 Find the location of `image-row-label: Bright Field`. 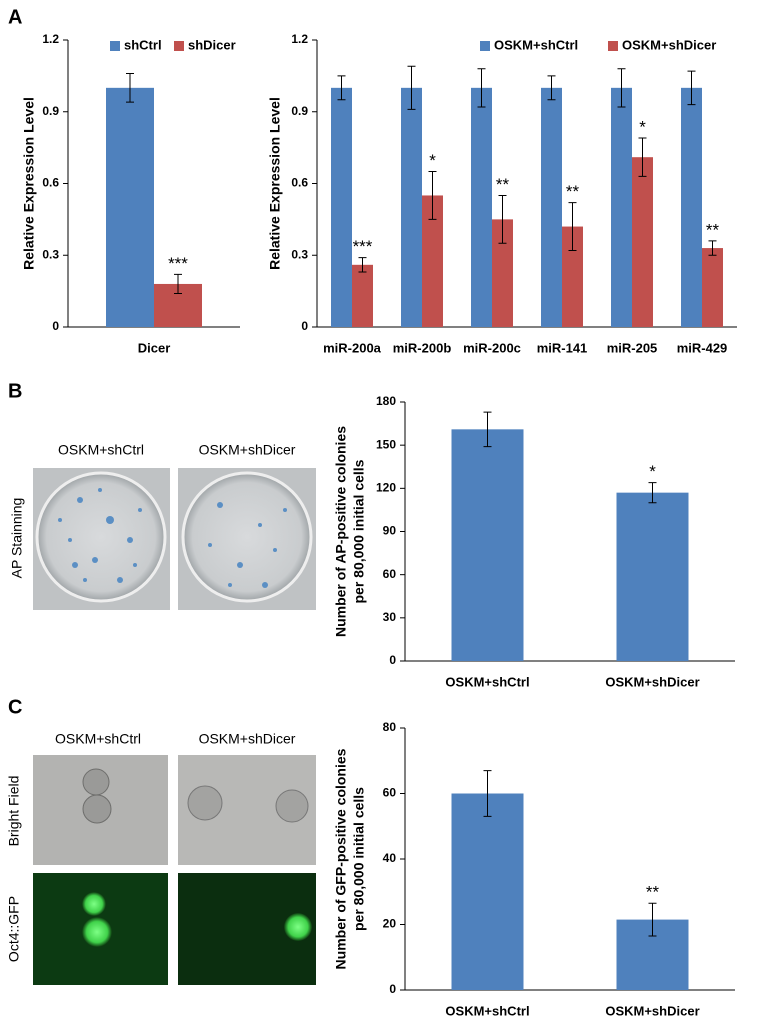

image-row-label: Bright Field is located at coordinates (14, 811).